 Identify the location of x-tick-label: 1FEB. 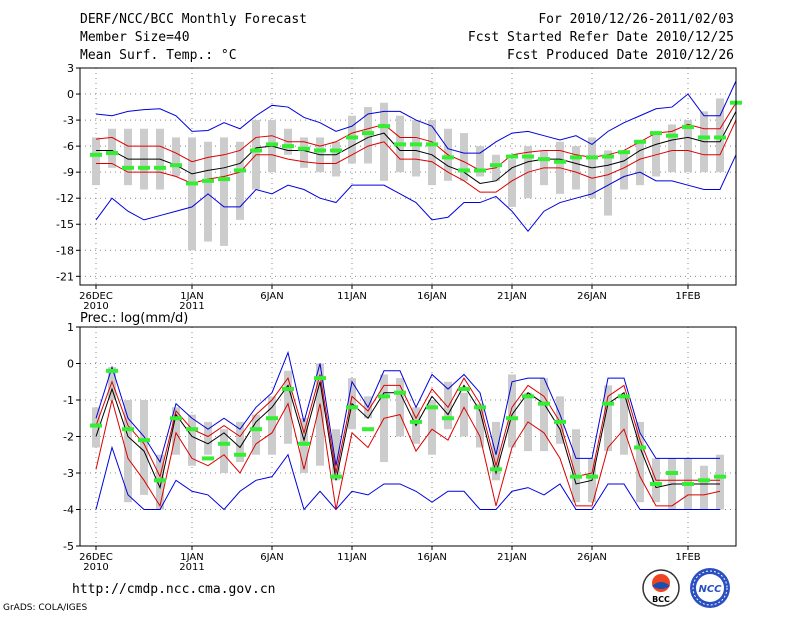
(687, 557).